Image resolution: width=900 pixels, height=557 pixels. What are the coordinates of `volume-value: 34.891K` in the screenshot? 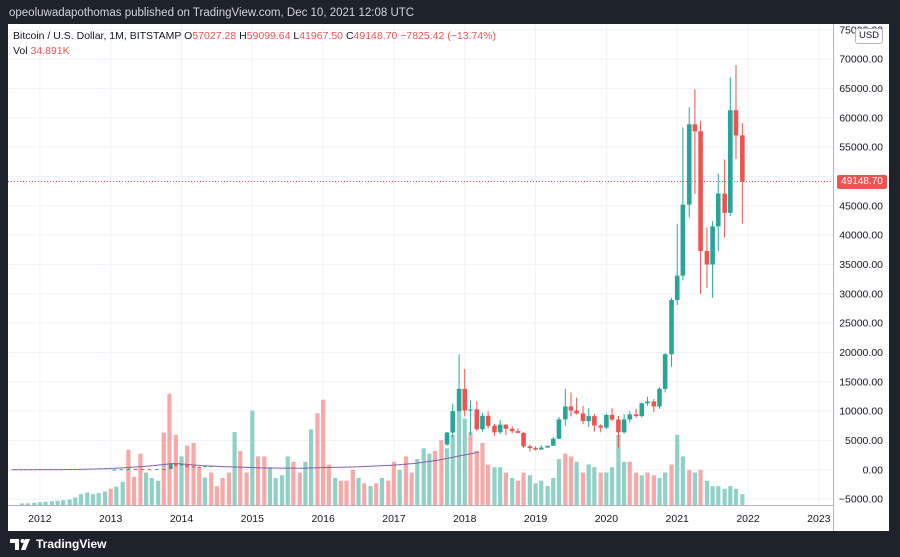 It's located at (50, 51).